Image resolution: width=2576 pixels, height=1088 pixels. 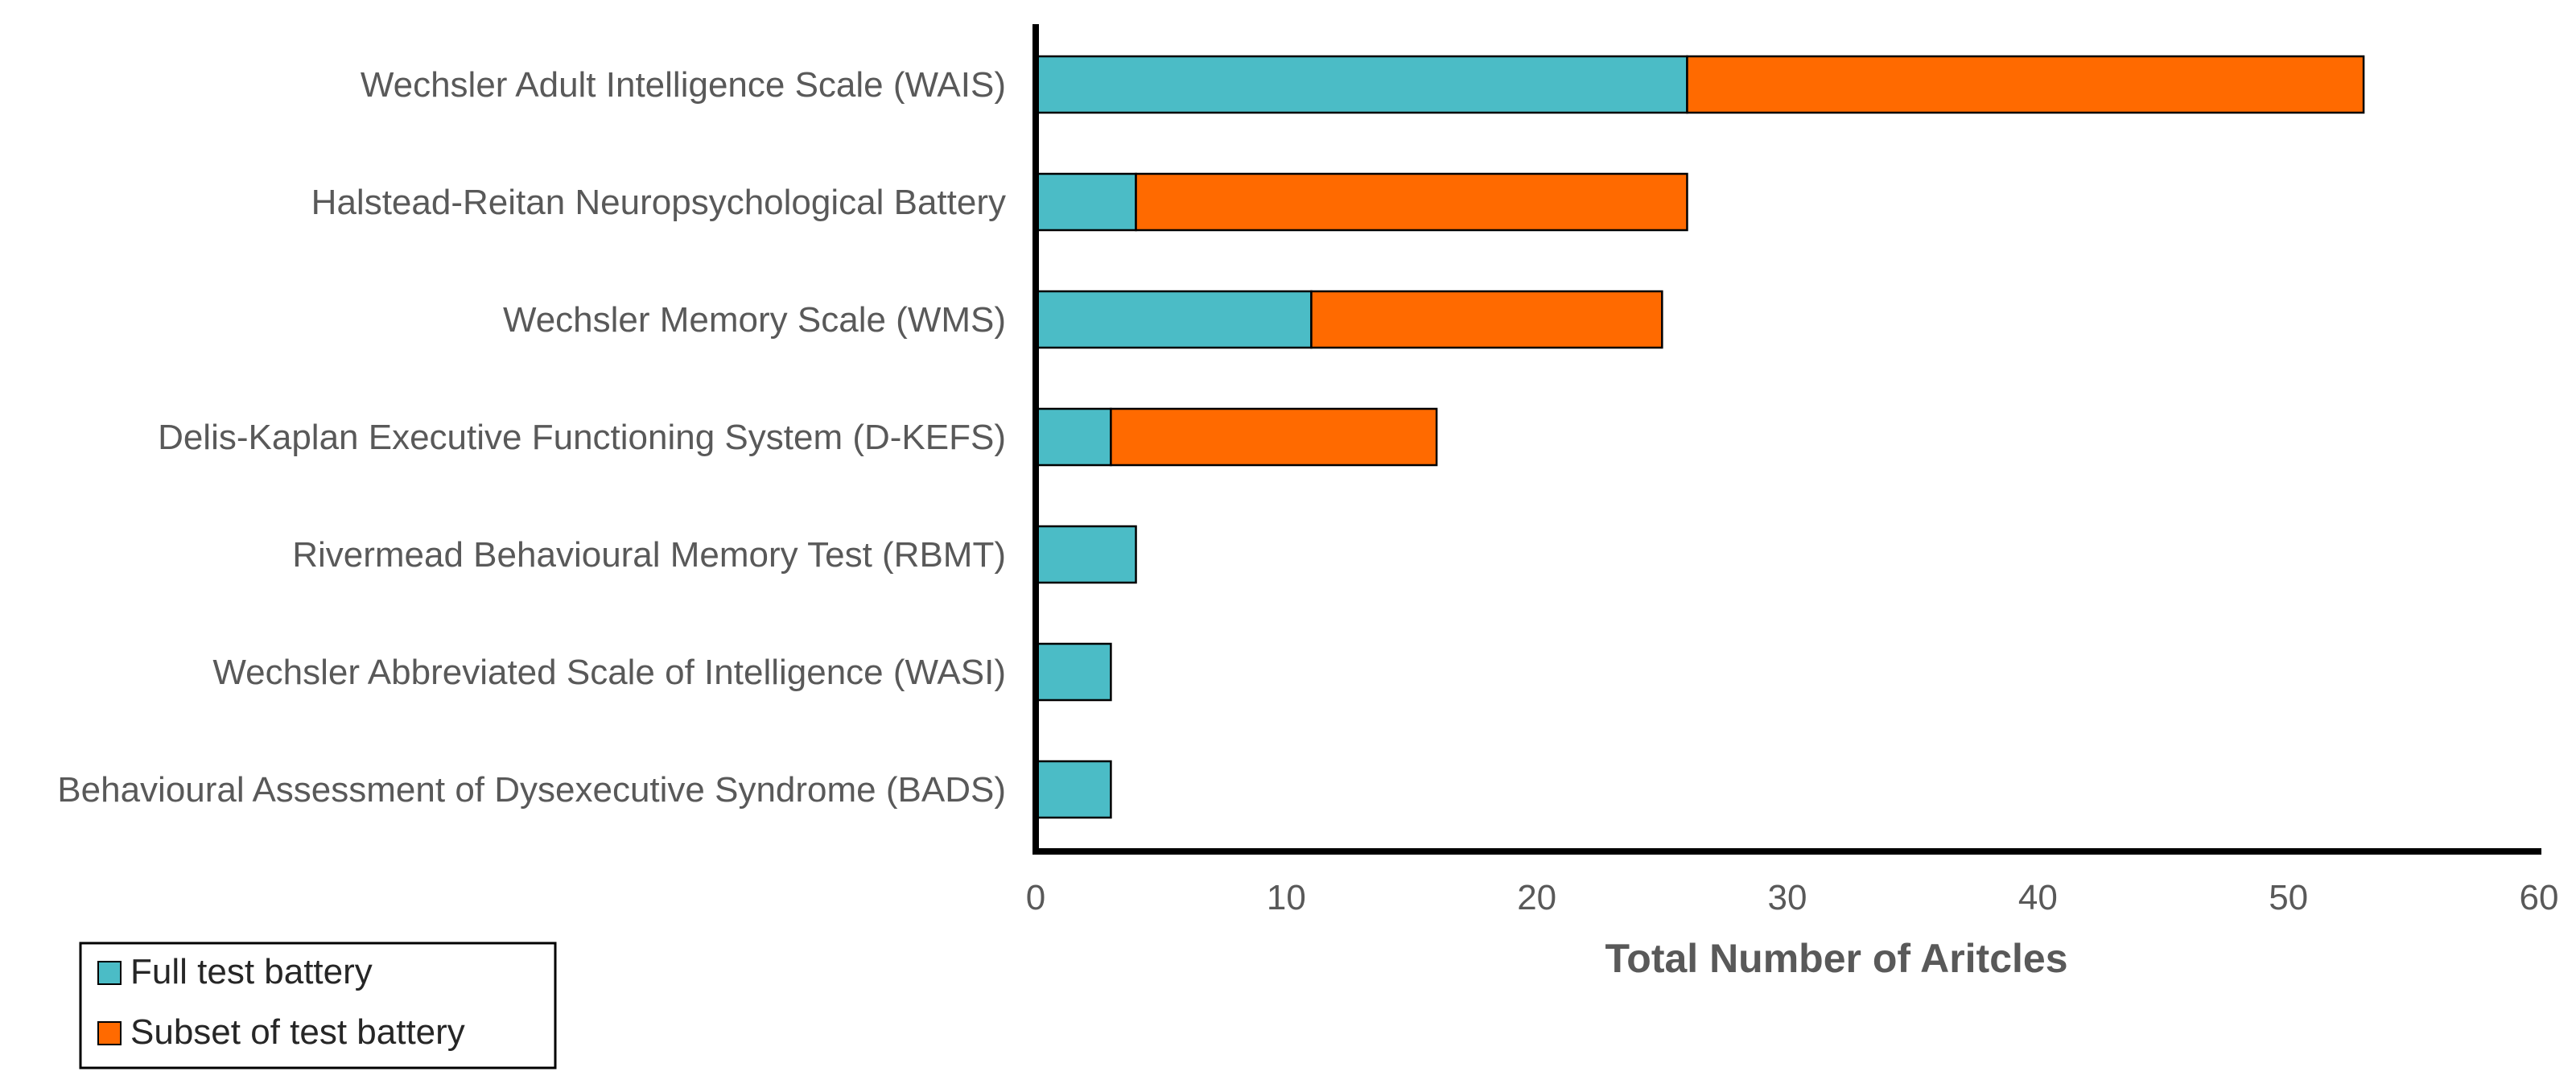 I want to click on x-tick-label-10: 10, so click(x=1286, y=897).